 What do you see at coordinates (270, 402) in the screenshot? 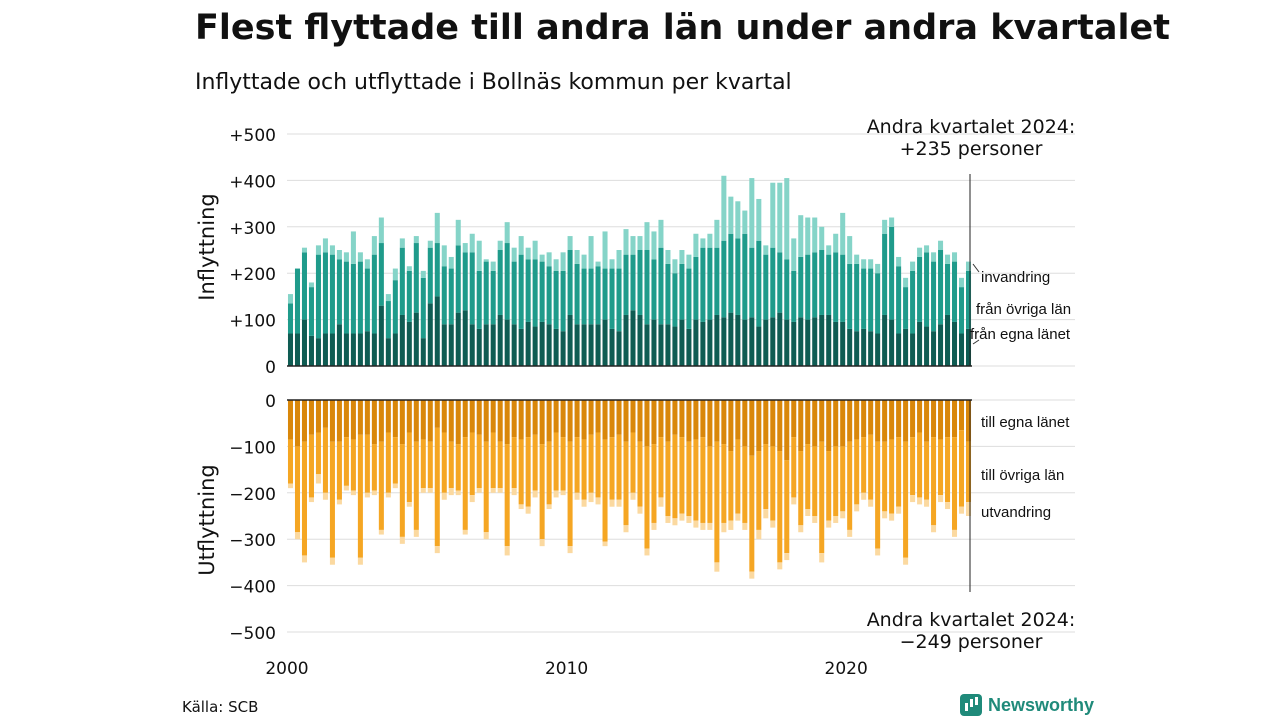
I see `ytick-label-out: 0` at bounding box center [270, 402].